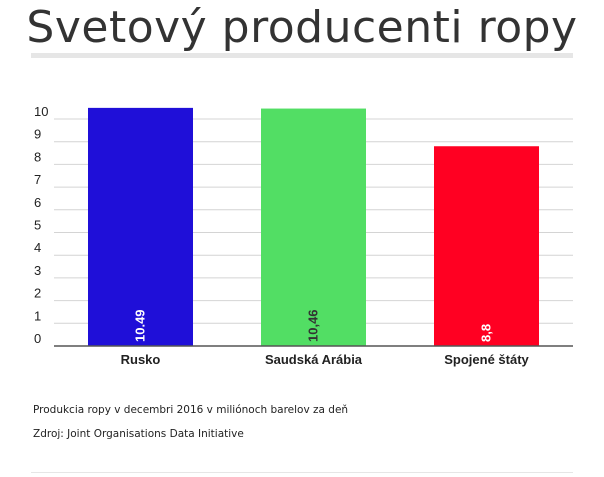 This screenshot has height=477, width=604. What do you see at coordinates (37, 270) in the screenshot?
I see `y-tick-label: 3` at bounding box center [37, 270].